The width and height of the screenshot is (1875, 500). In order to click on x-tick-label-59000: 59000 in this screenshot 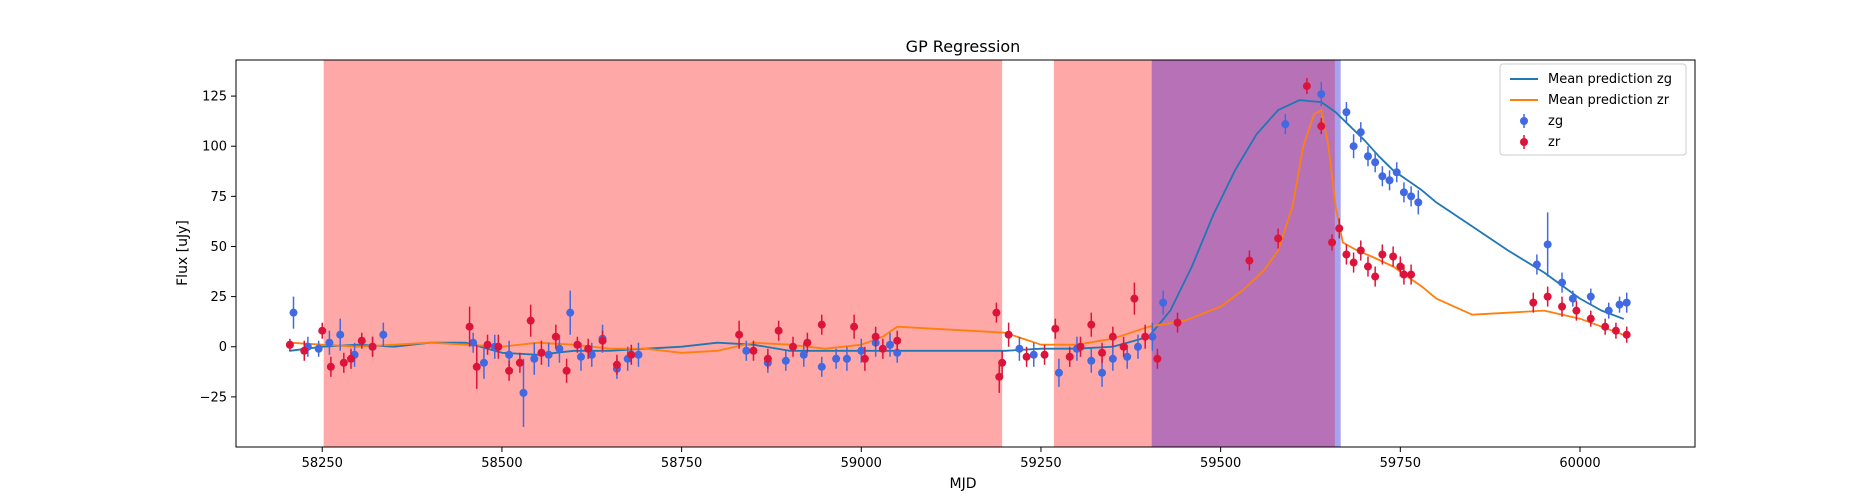, I will do `click(861, 463)`.